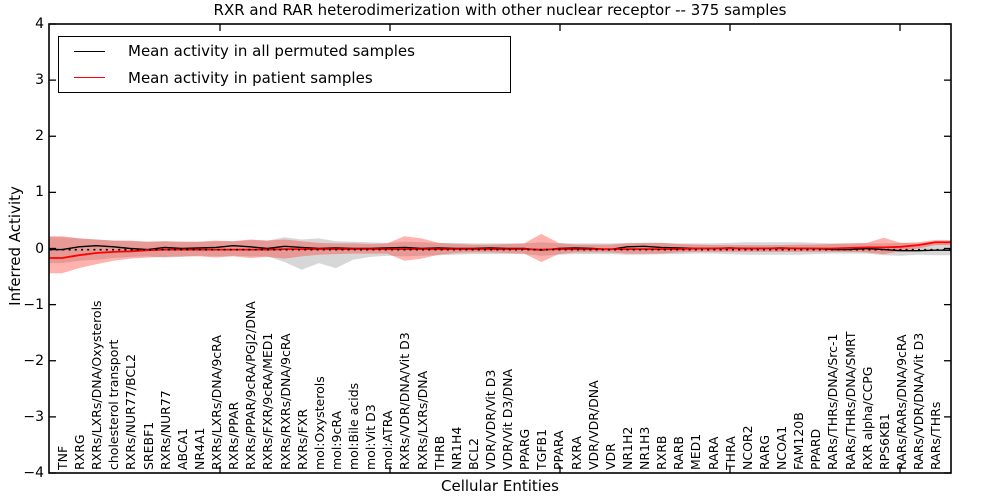 Image resolution: width=1000 pixels, height=500 pixels. I want to click on patient-samples-band, so click(500, 253).